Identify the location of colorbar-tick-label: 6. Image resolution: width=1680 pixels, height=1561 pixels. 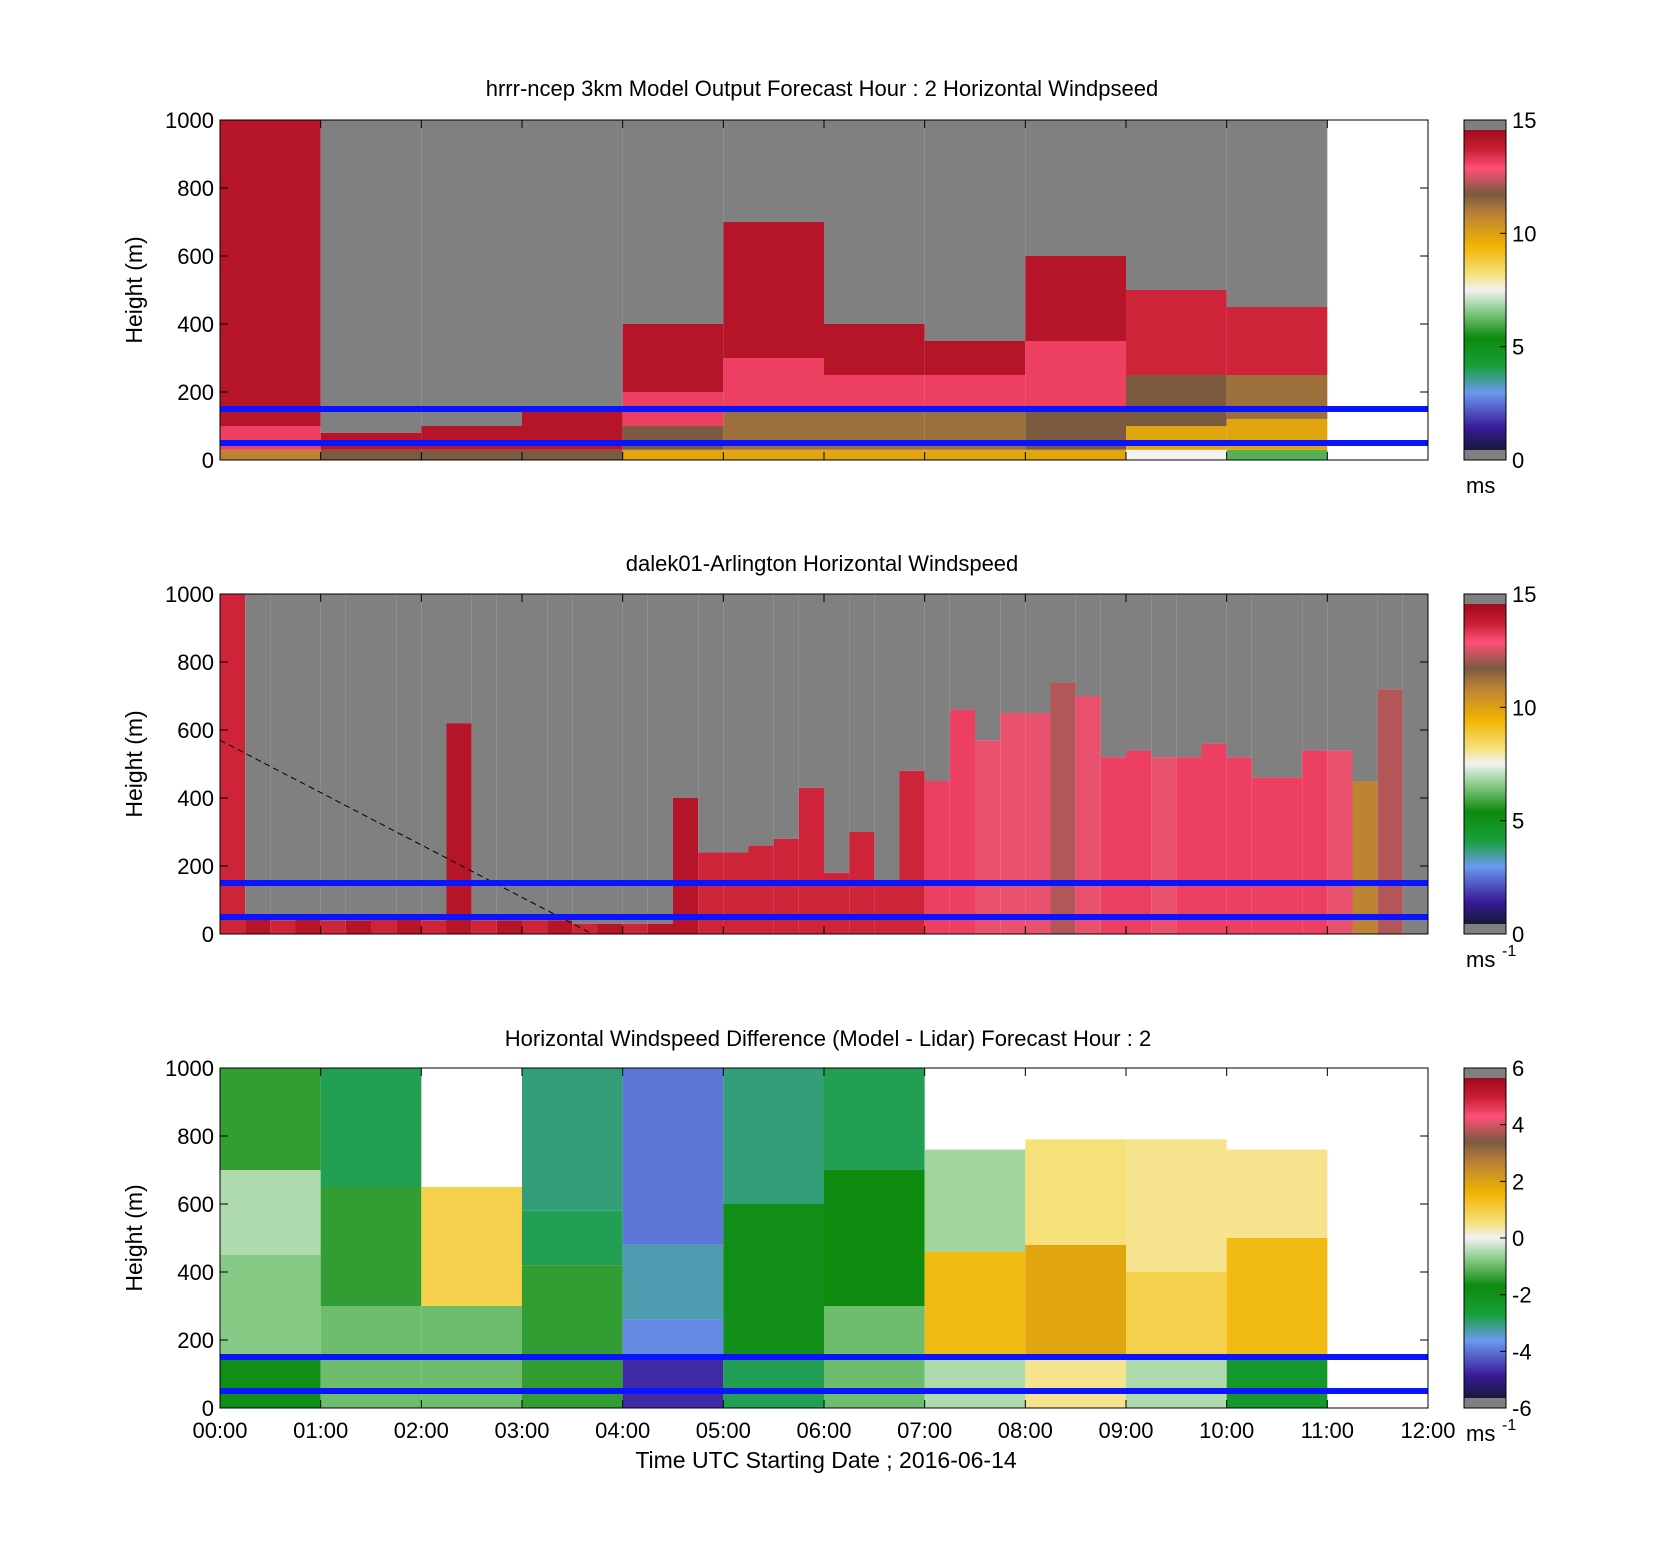
(1518, 1068).